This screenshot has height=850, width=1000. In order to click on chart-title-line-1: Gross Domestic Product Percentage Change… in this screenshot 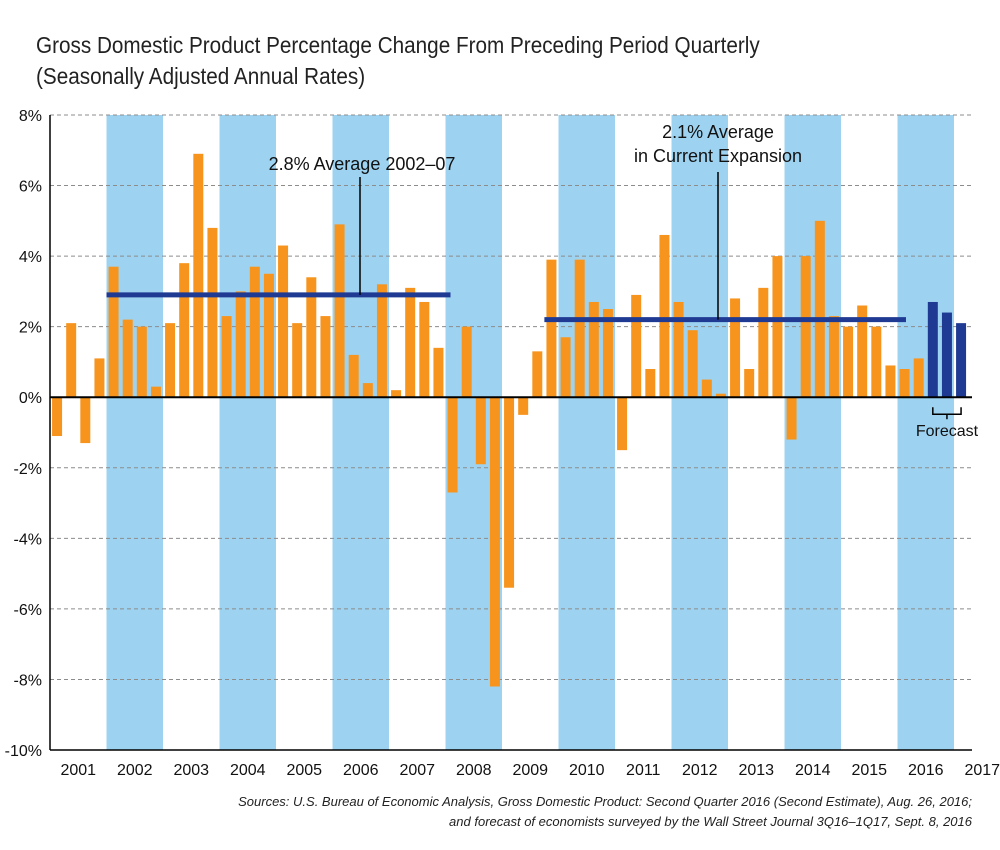, I will do `click(398, 45)`.